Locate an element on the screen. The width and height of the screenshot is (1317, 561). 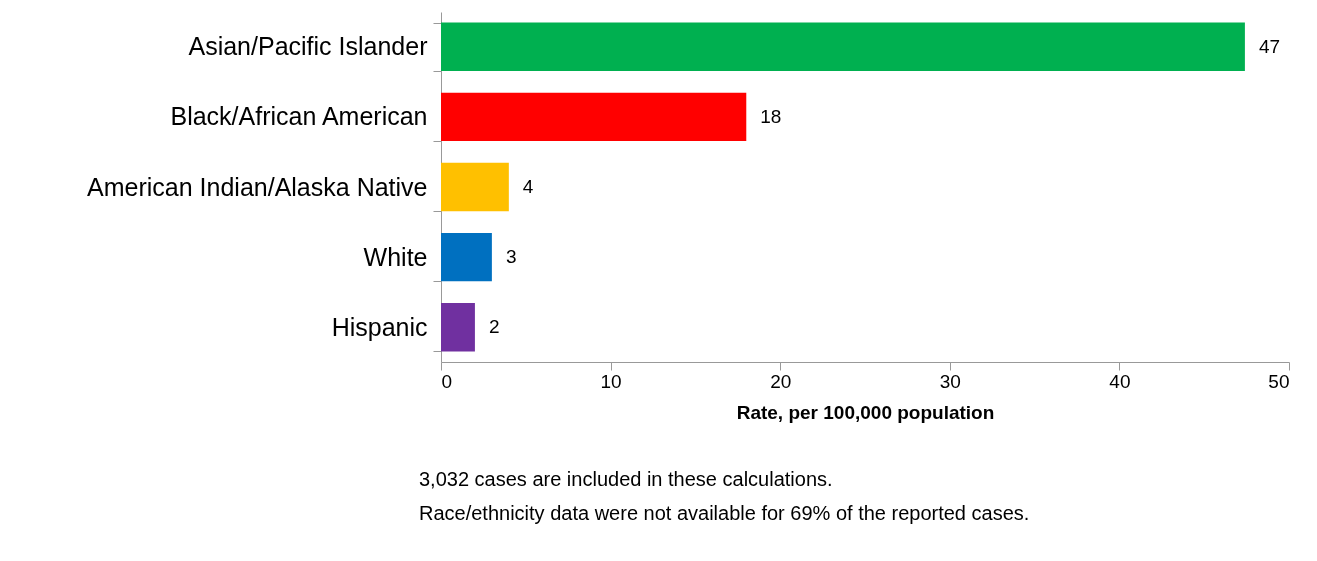
y-tick-label: White is located at coordinates (395, 256).